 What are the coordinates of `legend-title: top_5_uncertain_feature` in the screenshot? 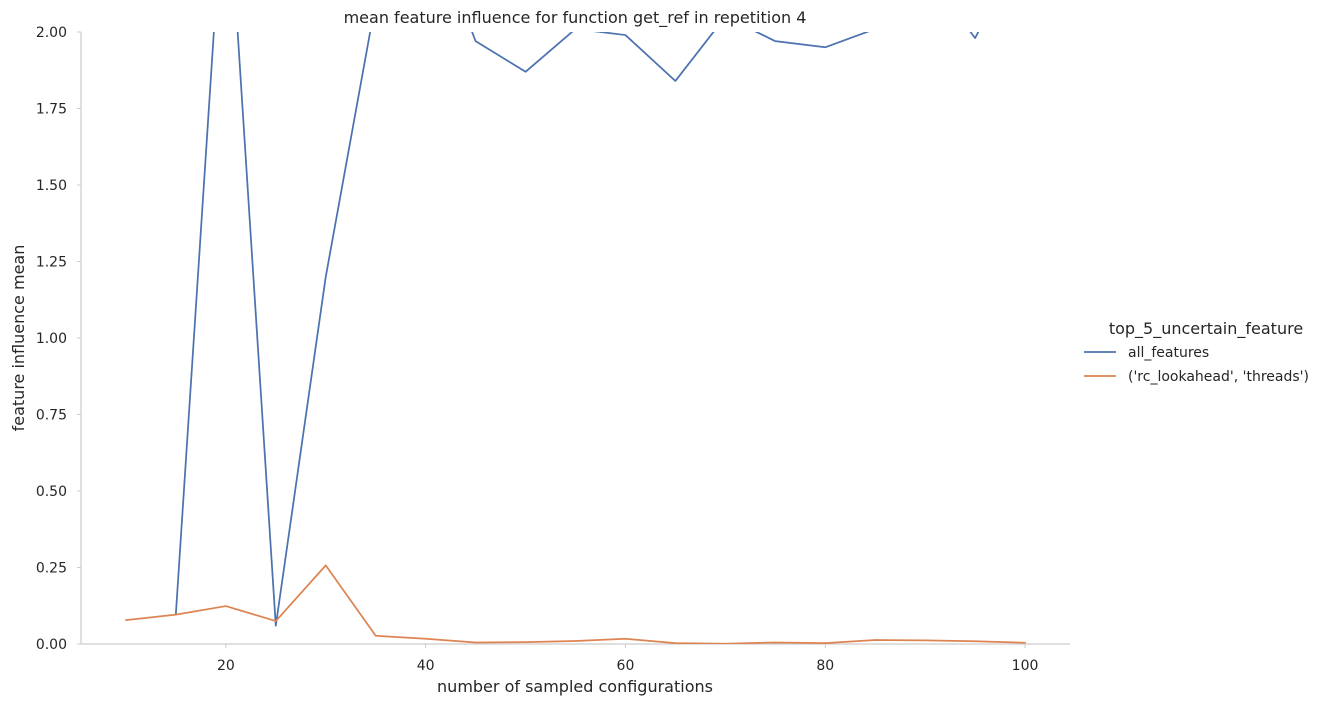 It's located at (1206, 329).